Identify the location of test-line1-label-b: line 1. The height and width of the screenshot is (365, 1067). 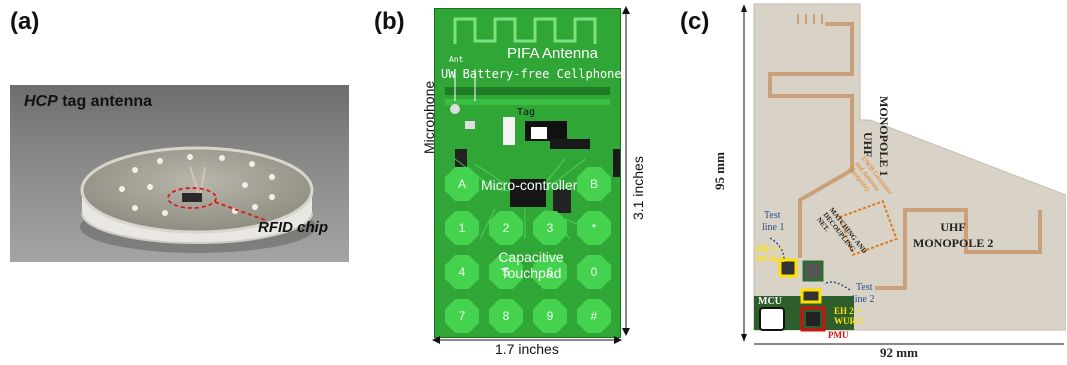
(773, 227).